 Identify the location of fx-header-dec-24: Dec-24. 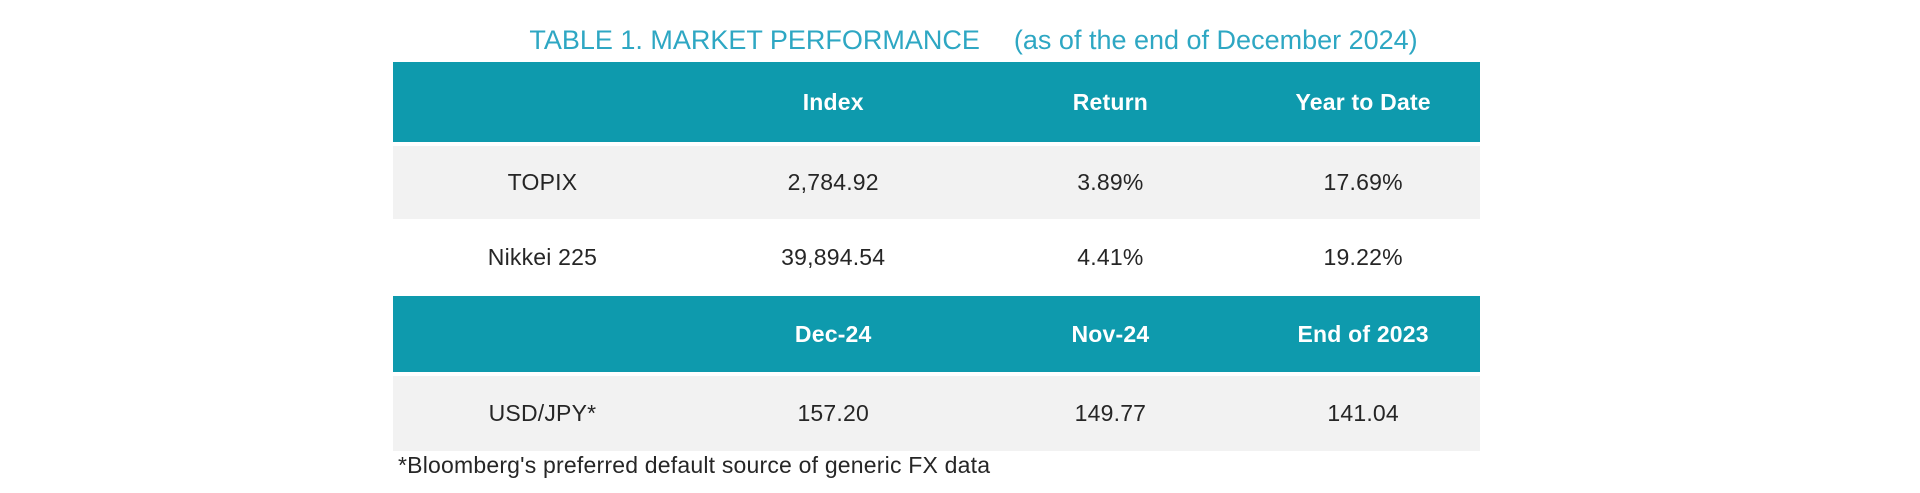
(833, 333).